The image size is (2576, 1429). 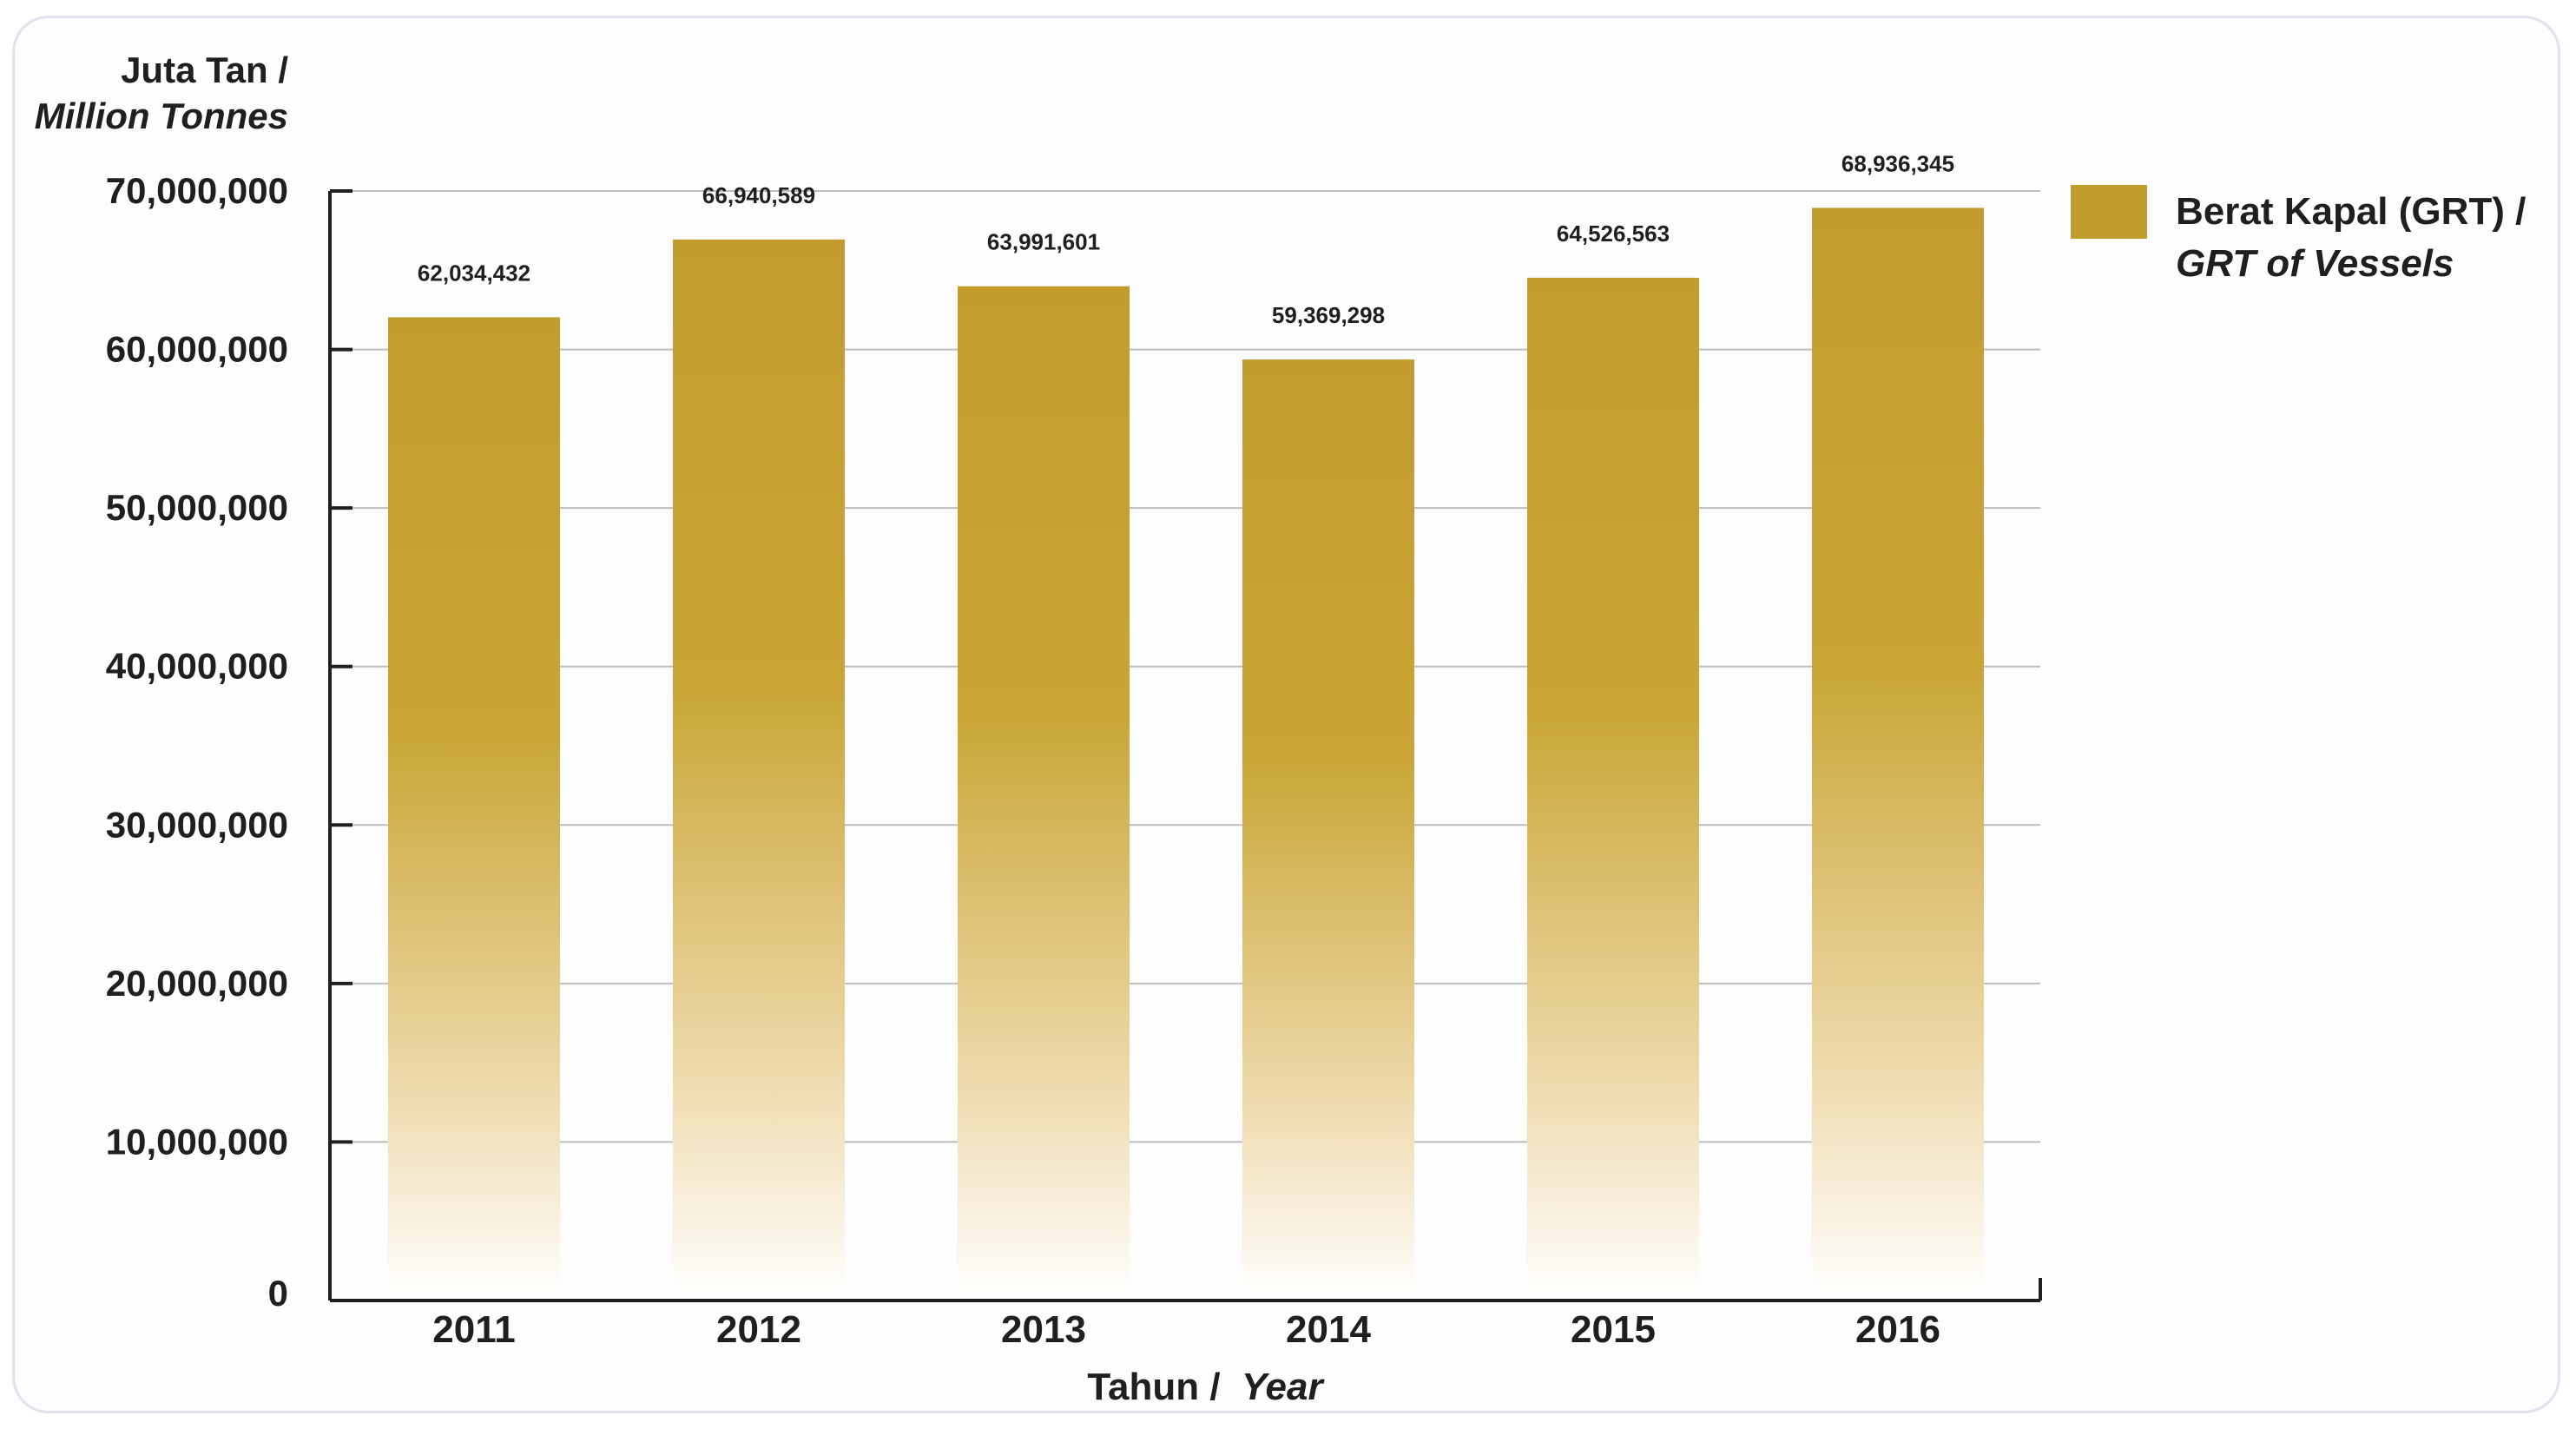 I want to click on data-label-2016: 68,936,345, so click(x=1897, y=163).